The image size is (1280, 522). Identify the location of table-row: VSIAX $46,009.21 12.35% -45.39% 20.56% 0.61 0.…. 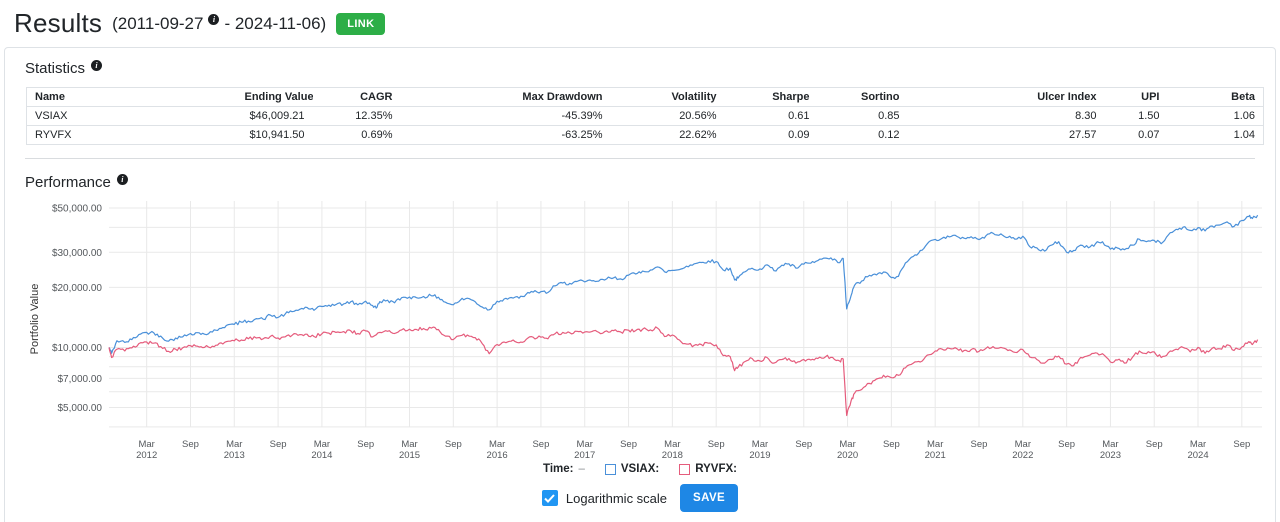
(645, 116).